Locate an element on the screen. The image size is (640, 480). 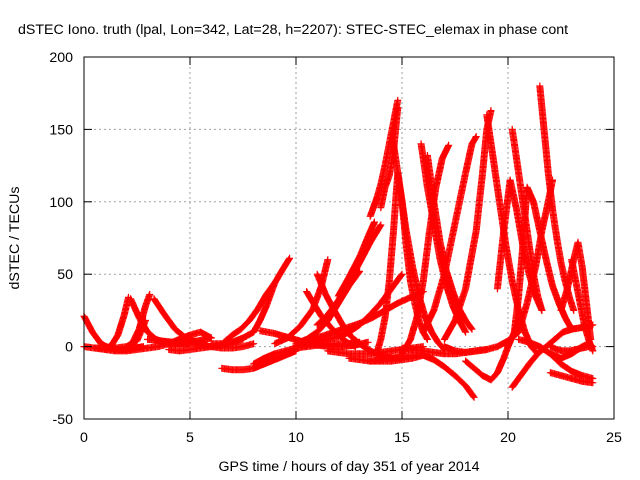
x-tick-labels: 0 5 10 15 20 25 is located at coordinates (351, 438).